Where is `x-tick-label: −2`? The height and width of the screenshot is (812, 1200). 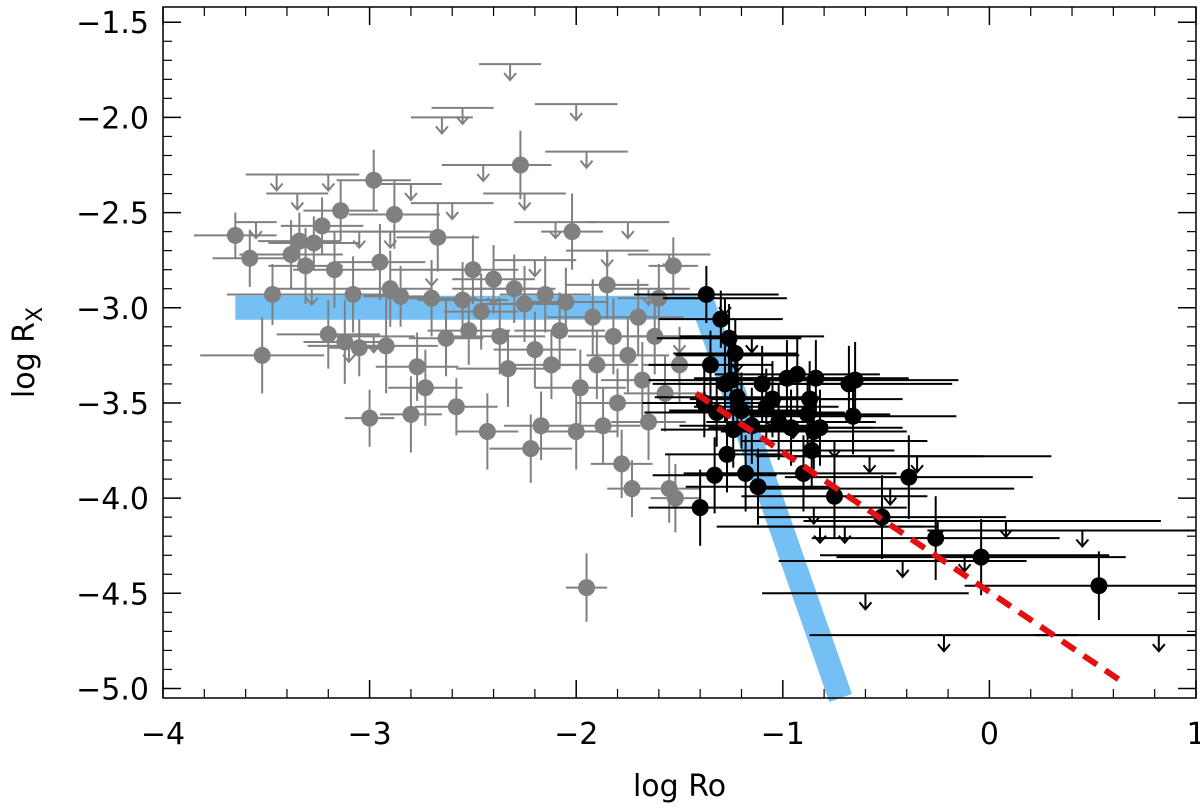 x-tick-label: −2 is located at coordinates (576, 734).